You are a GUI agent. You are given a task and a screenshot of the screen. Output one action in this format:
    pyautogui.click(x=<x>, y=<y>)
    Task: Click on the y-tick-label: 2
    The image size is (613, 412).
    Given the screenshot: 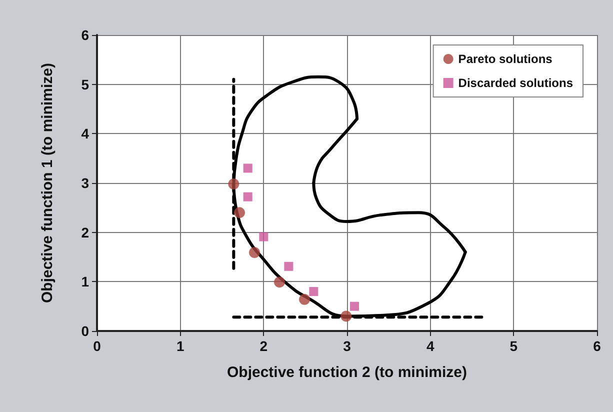 What is the action you would take?
    pyautogui.click(x=85, y=232)
    